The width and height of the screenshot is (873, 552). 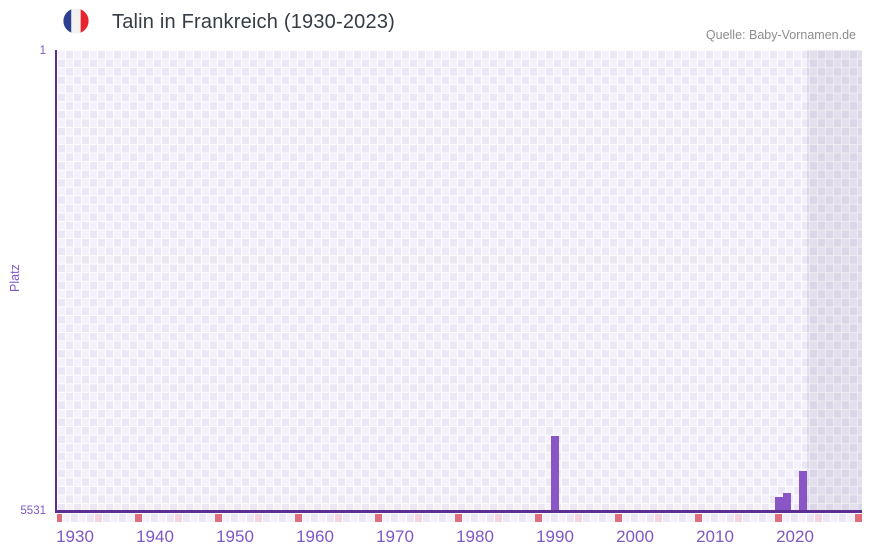 I want to click on strip-cell-1986, so click(x=523, y=518).